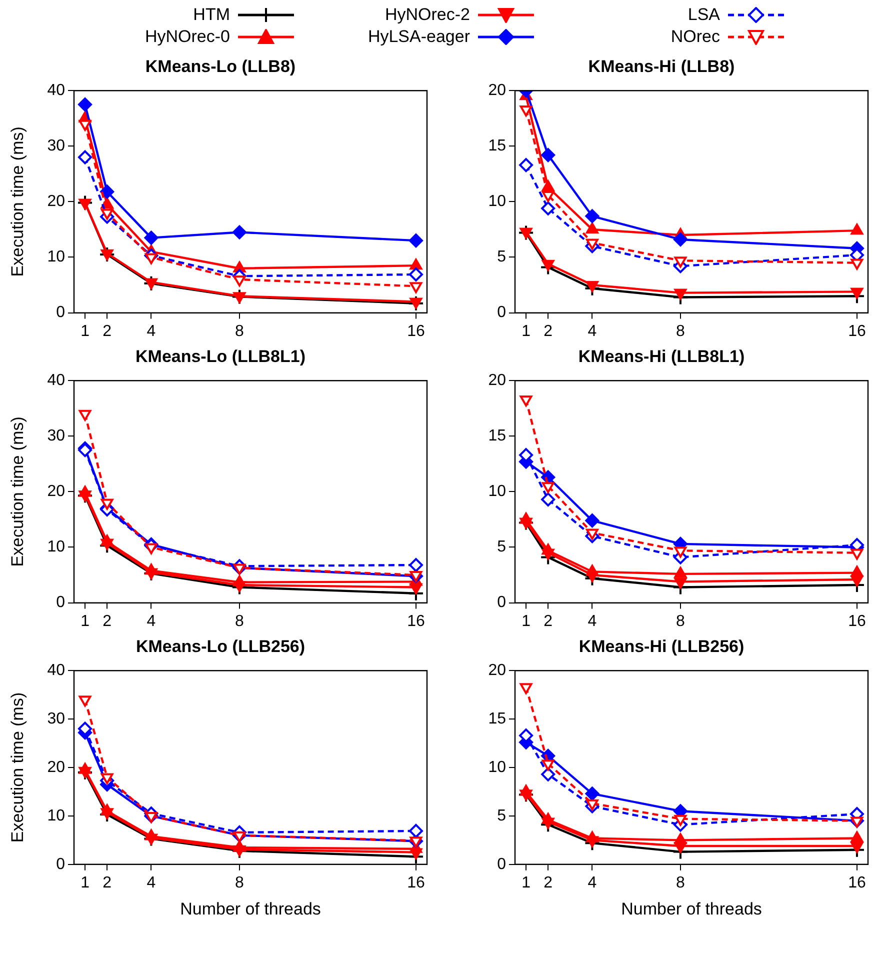 The height and width of the screenshot is (978, 882). I want to click on chart-title: KMeans-Hi (LLB8), so click(661, 67).